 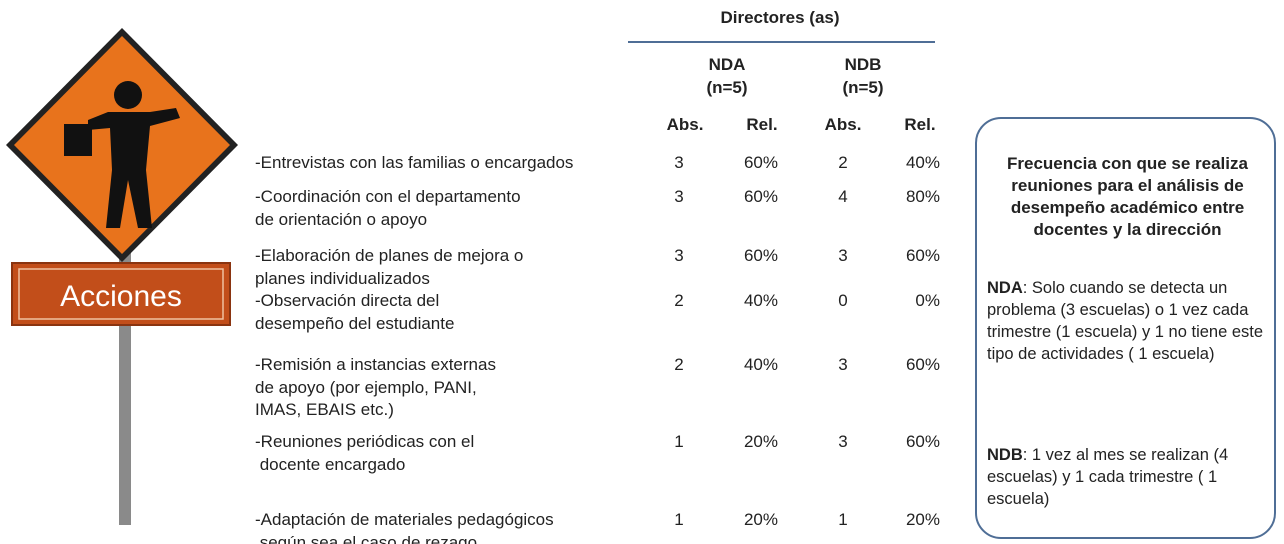 What do you see at coordinates (324, 409) in the screenshot?
I see `row-label: IMAS, EBAIS etc.)` at bounding box center [324, 409].